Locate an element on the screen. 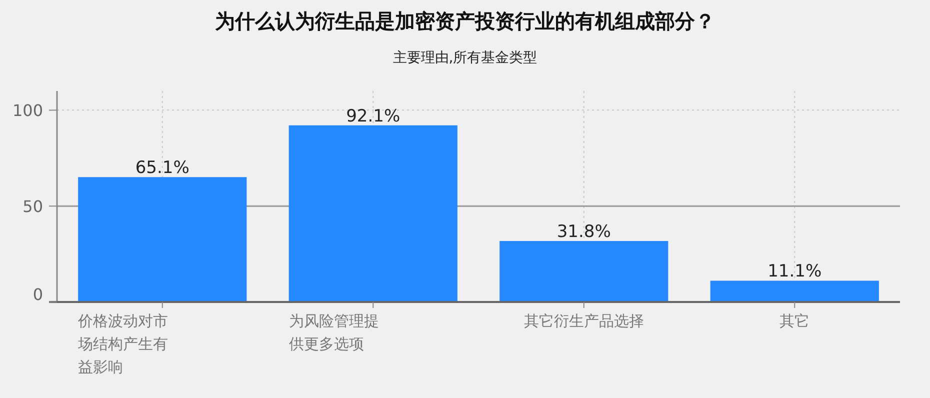 Image resolution: width=930 pixels, height=398 pixels. data-label: 92.1% is located at coordinates (373, 116).